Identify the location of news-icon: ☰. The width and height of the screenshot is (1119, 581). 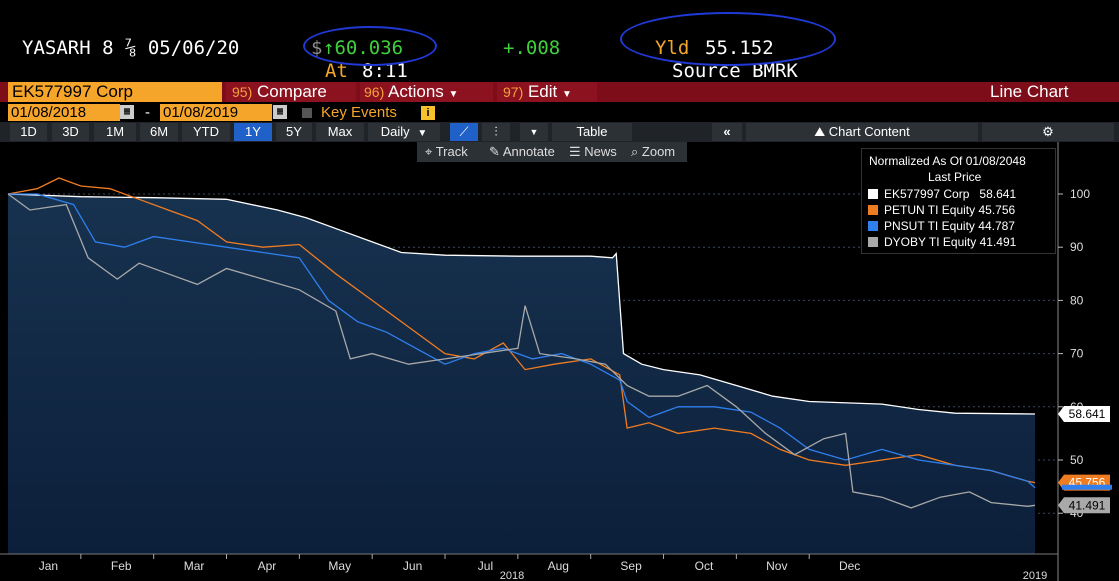
(575, 151).